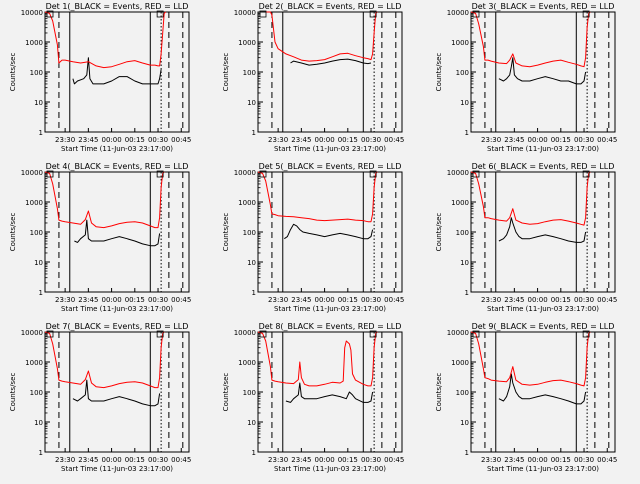 The height and width of the screenshot is (484, 640). What do you see at coordinates (330, 326) in the screenshot?
I see `panel-title: Det 8(_BLACK = Events, RED = LLD` at bounding box center [330, 326].